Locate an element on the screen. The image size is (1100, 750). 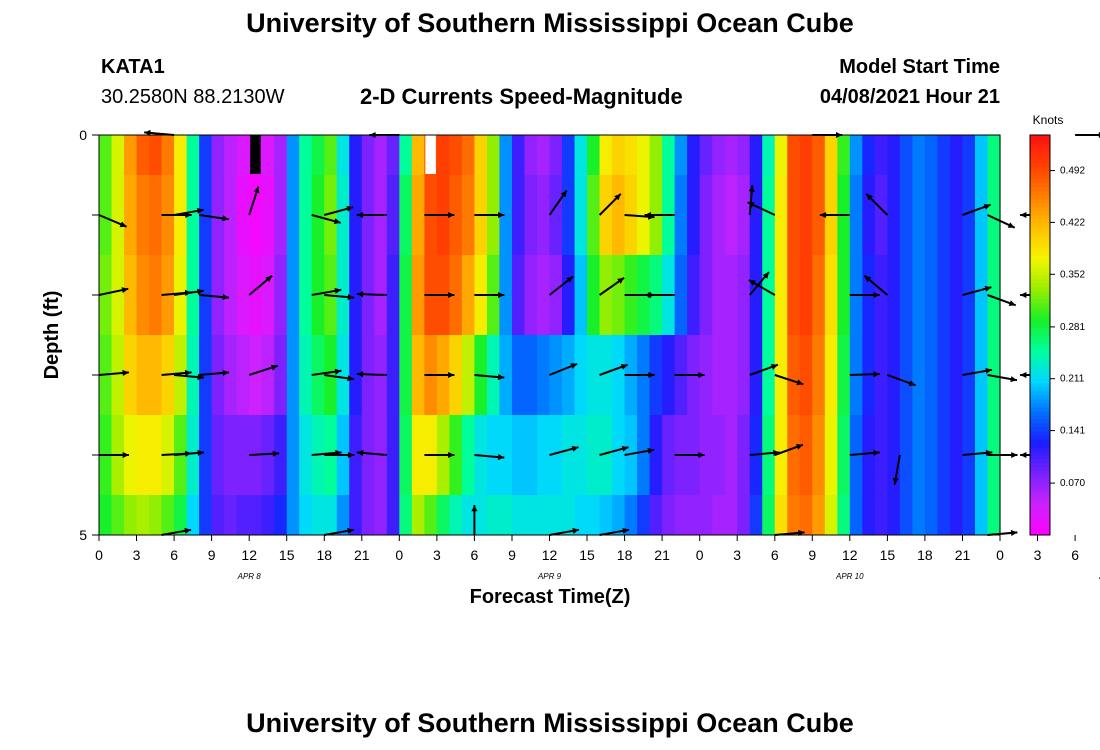
date-label: APR 8 is located at coordinates (249, 576).